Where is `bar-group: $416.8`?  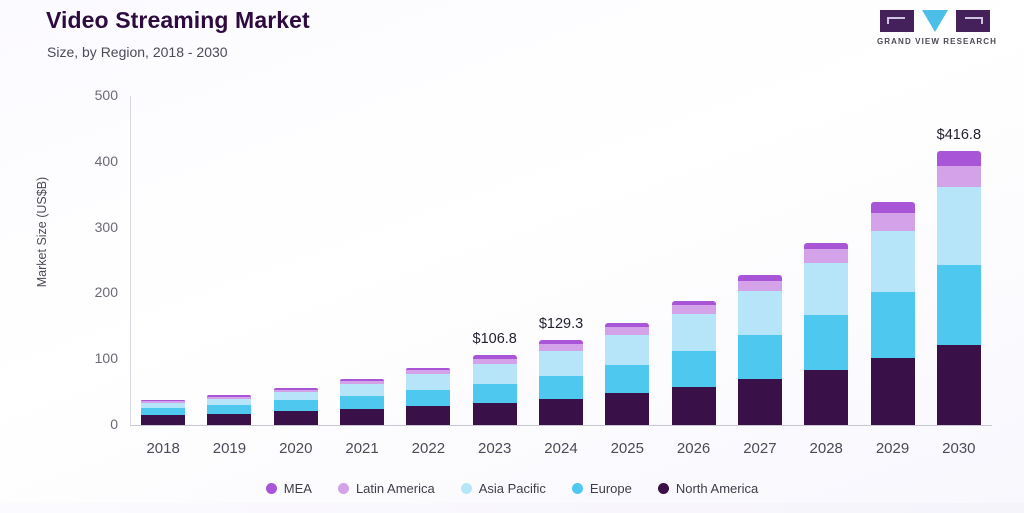
bar-group: $416.8 is located at coordinates (958, 276).